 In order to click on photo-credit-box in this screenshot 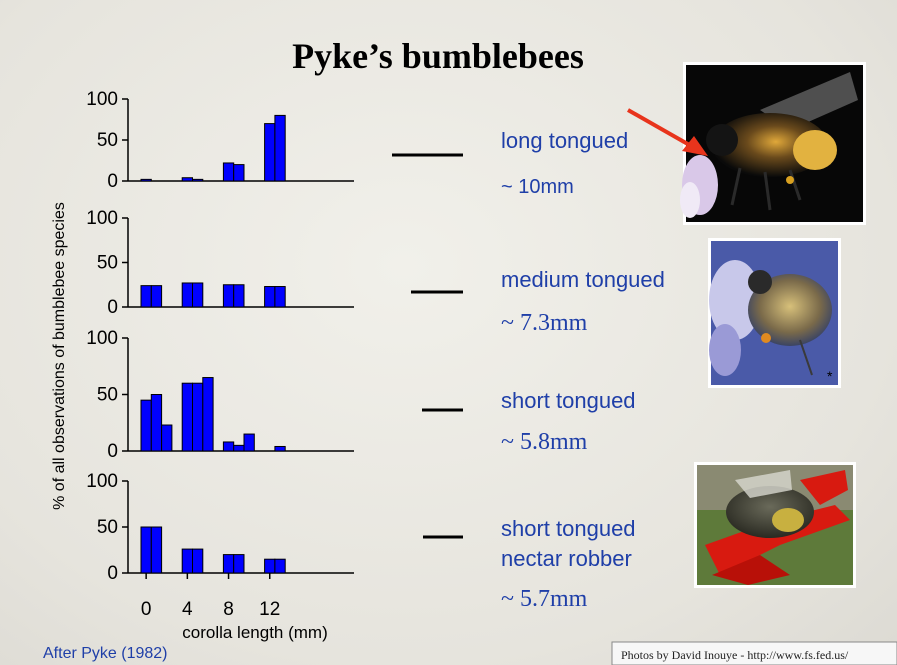, I will do `click(754, 653)`.